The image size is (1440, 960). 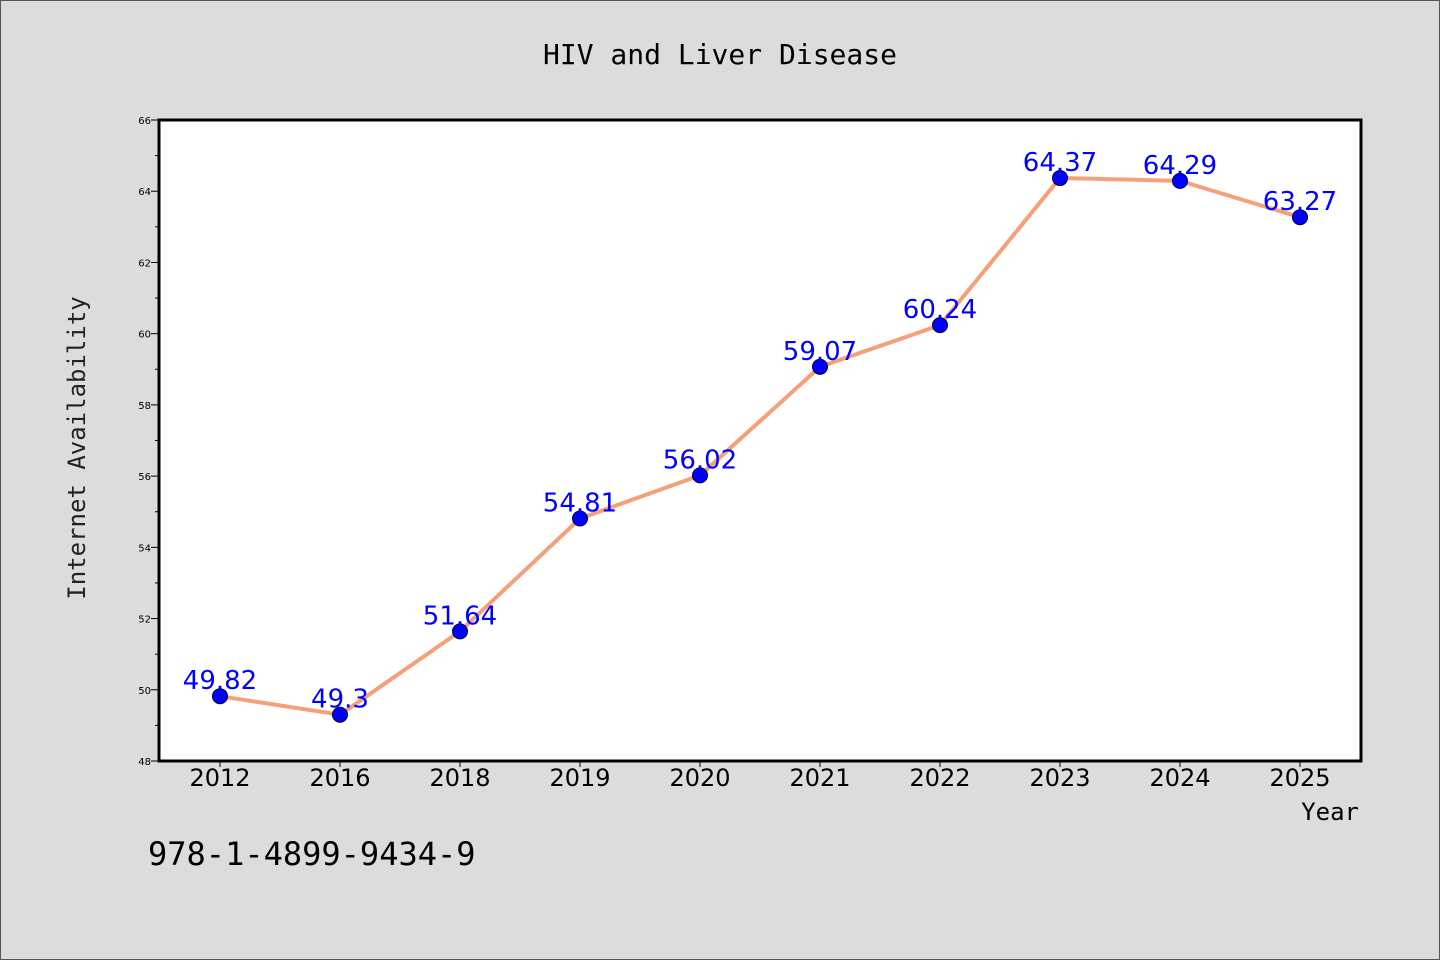 What do you see at coordinates (1300, 202) in the screenshot?
I see `data-label: 63.27` at bounding box center [1300, 202].